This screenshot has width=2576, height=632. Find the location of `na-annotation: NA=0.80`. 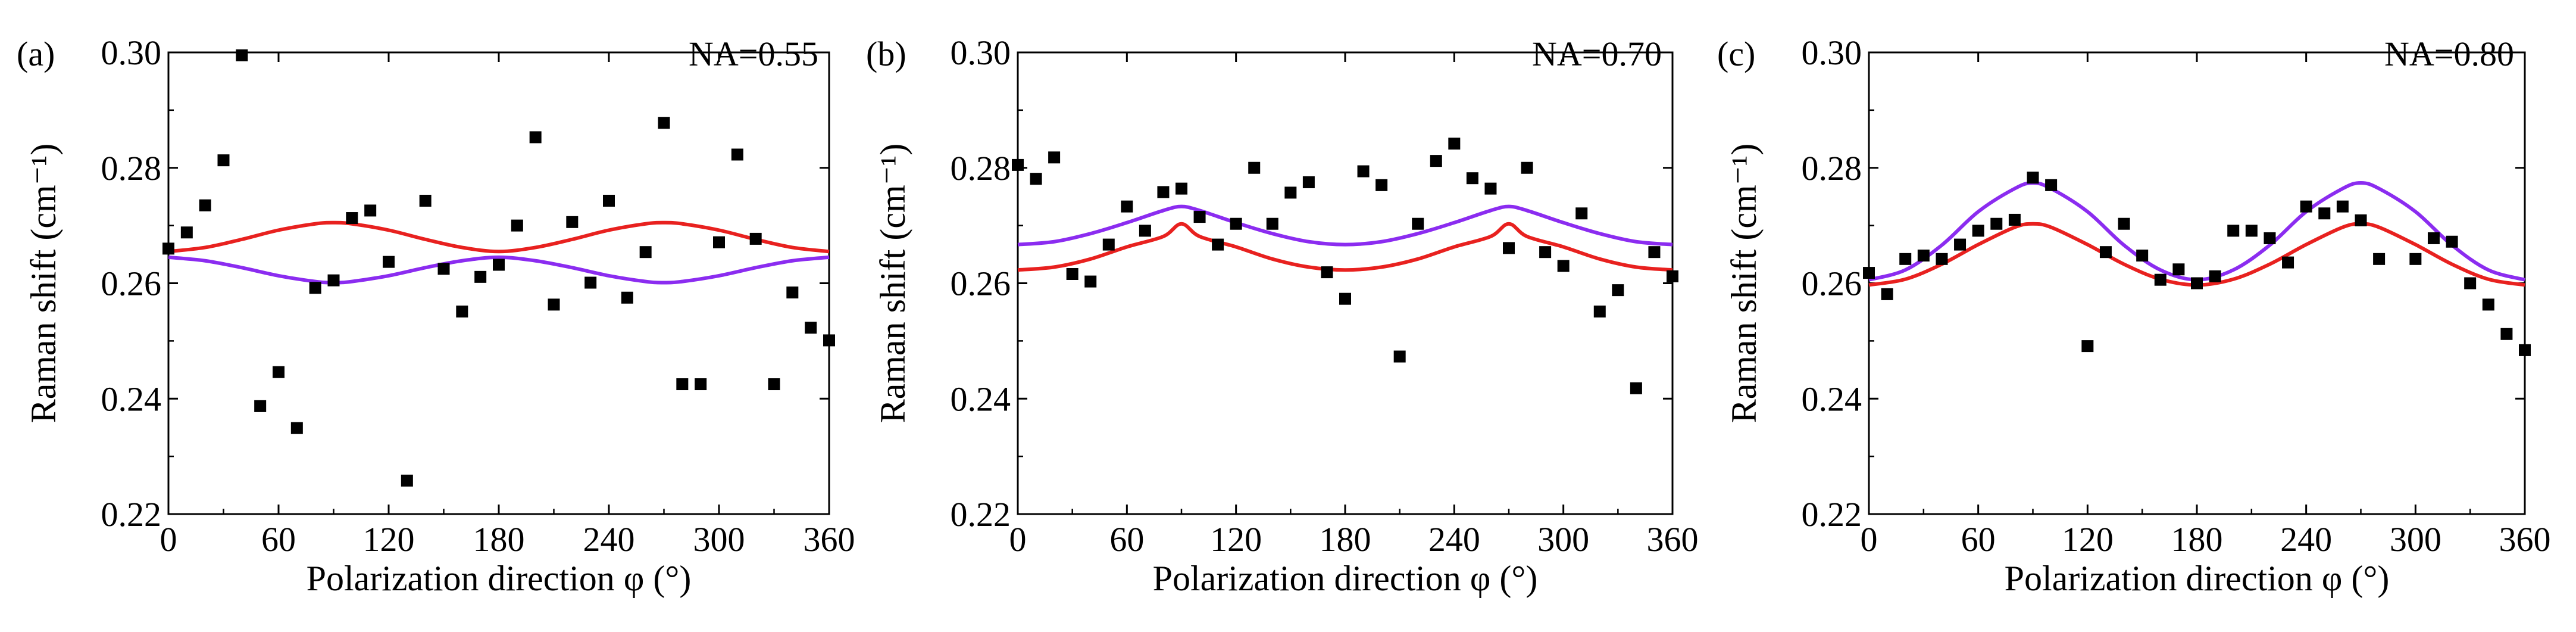

na-annotation: NA=0.80 is located at coordinates (2449, 54).